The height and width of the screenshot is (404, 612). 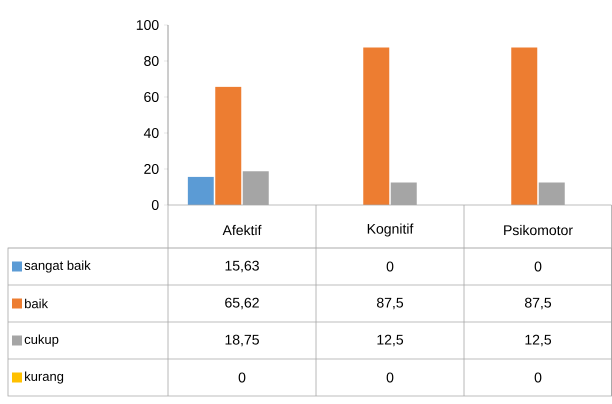 What do you see at coordinates (147, 25) in the screenshot?
I see `y-tick-label: 100` at bounding box center [147, 25].